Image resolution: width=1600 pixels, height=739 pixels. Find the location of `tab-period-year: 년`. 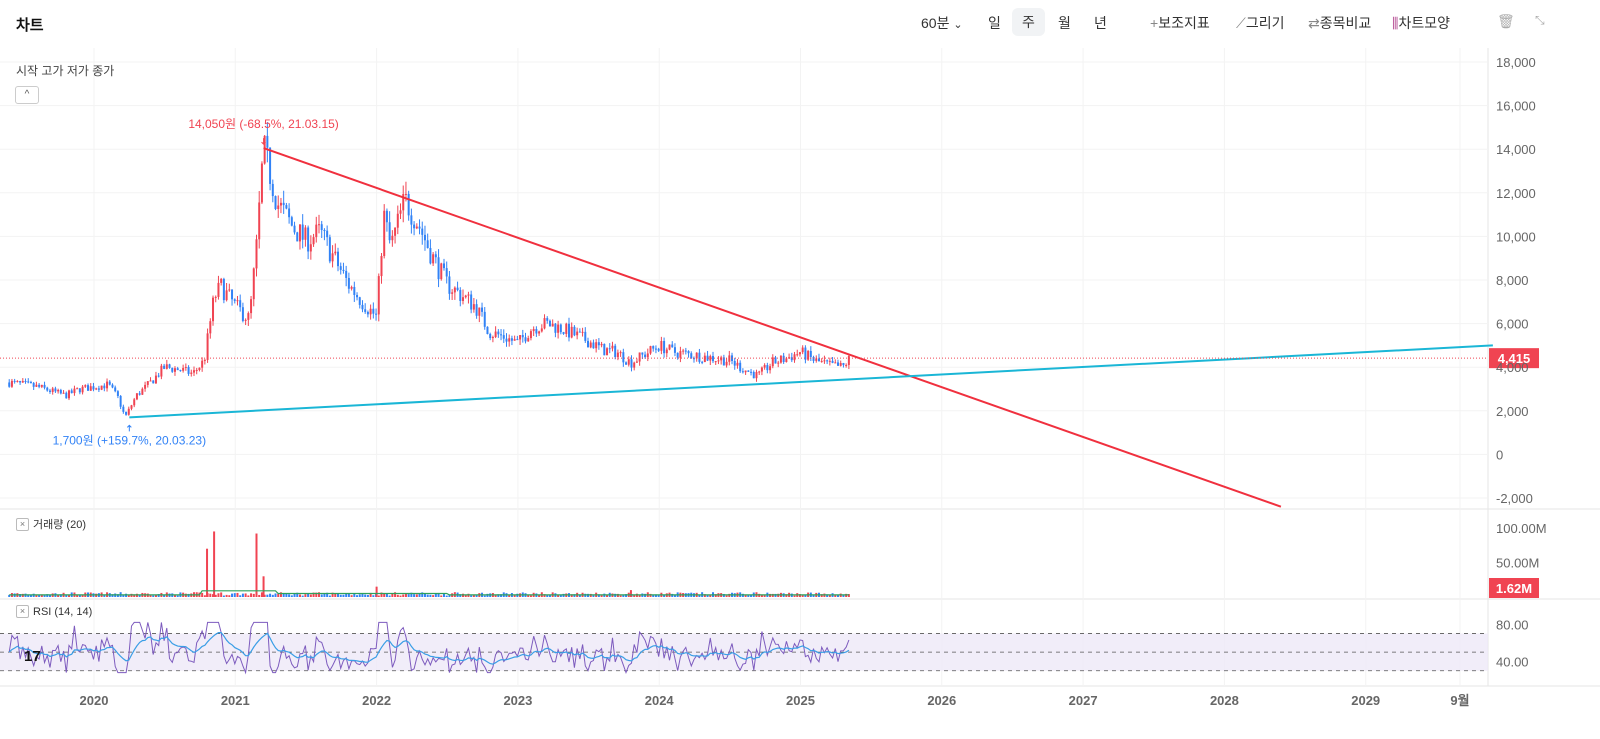

tab-period-year: 년 is located at coordinates (1100, 23).